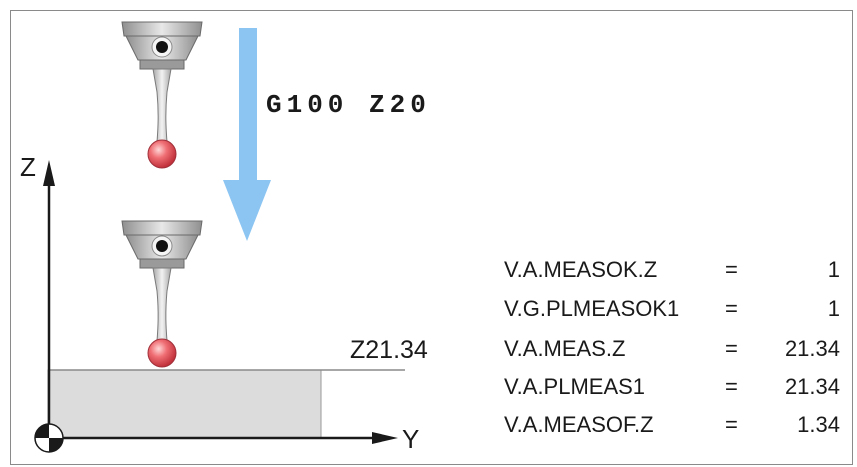 This screenshot has width=857, height=467. I want to click on variable-row: V.A.MEASOK.Z = 1, so click(672, 272).